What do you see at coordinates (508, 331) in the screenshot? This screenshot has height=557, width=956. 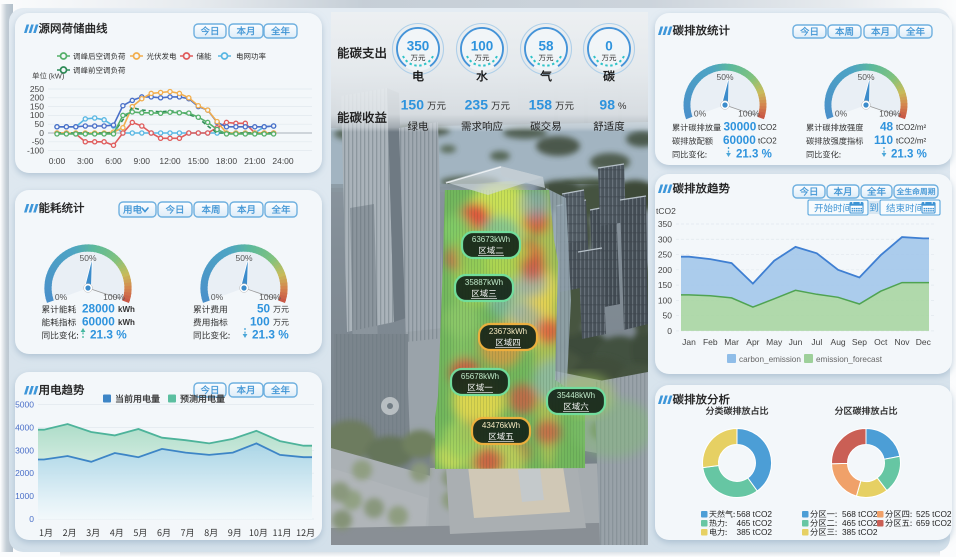 I see `svg-text: 23673kWh` at bounding box center [508, 331].